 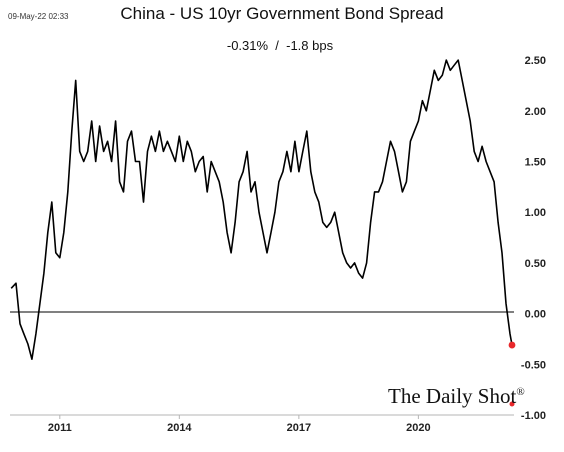 What do you see at coordinates (535, 264) in the screenshot?
I see `y-tick-label: 0.50` at bounding box center [535, 264].